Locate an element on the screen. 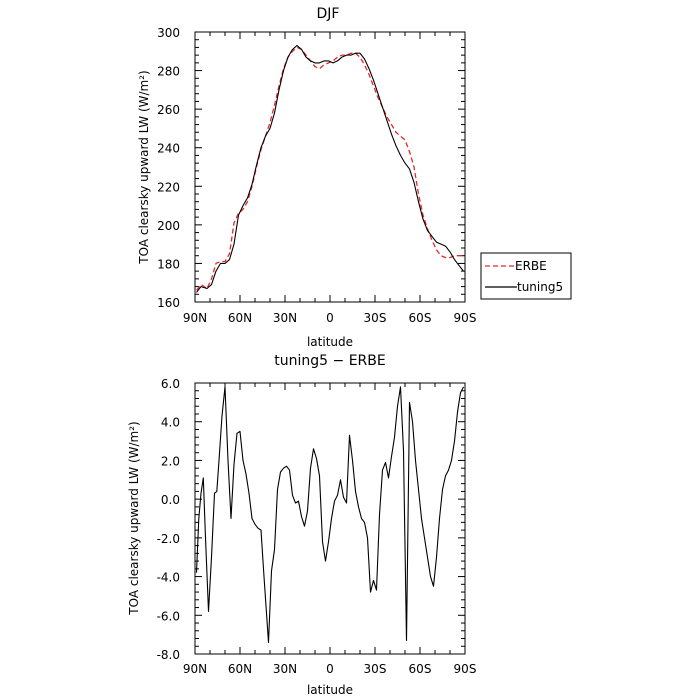 This screenshot has height=700, width=700. y-tick-label: 220 is located at coordinates (168, 187).